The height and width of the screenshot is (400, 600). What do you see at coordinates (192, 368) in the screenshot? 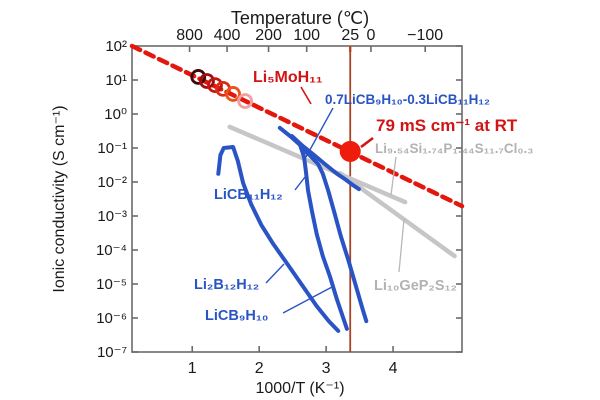
I see `x-tick-label: 1` at bounding box center [192, 368].